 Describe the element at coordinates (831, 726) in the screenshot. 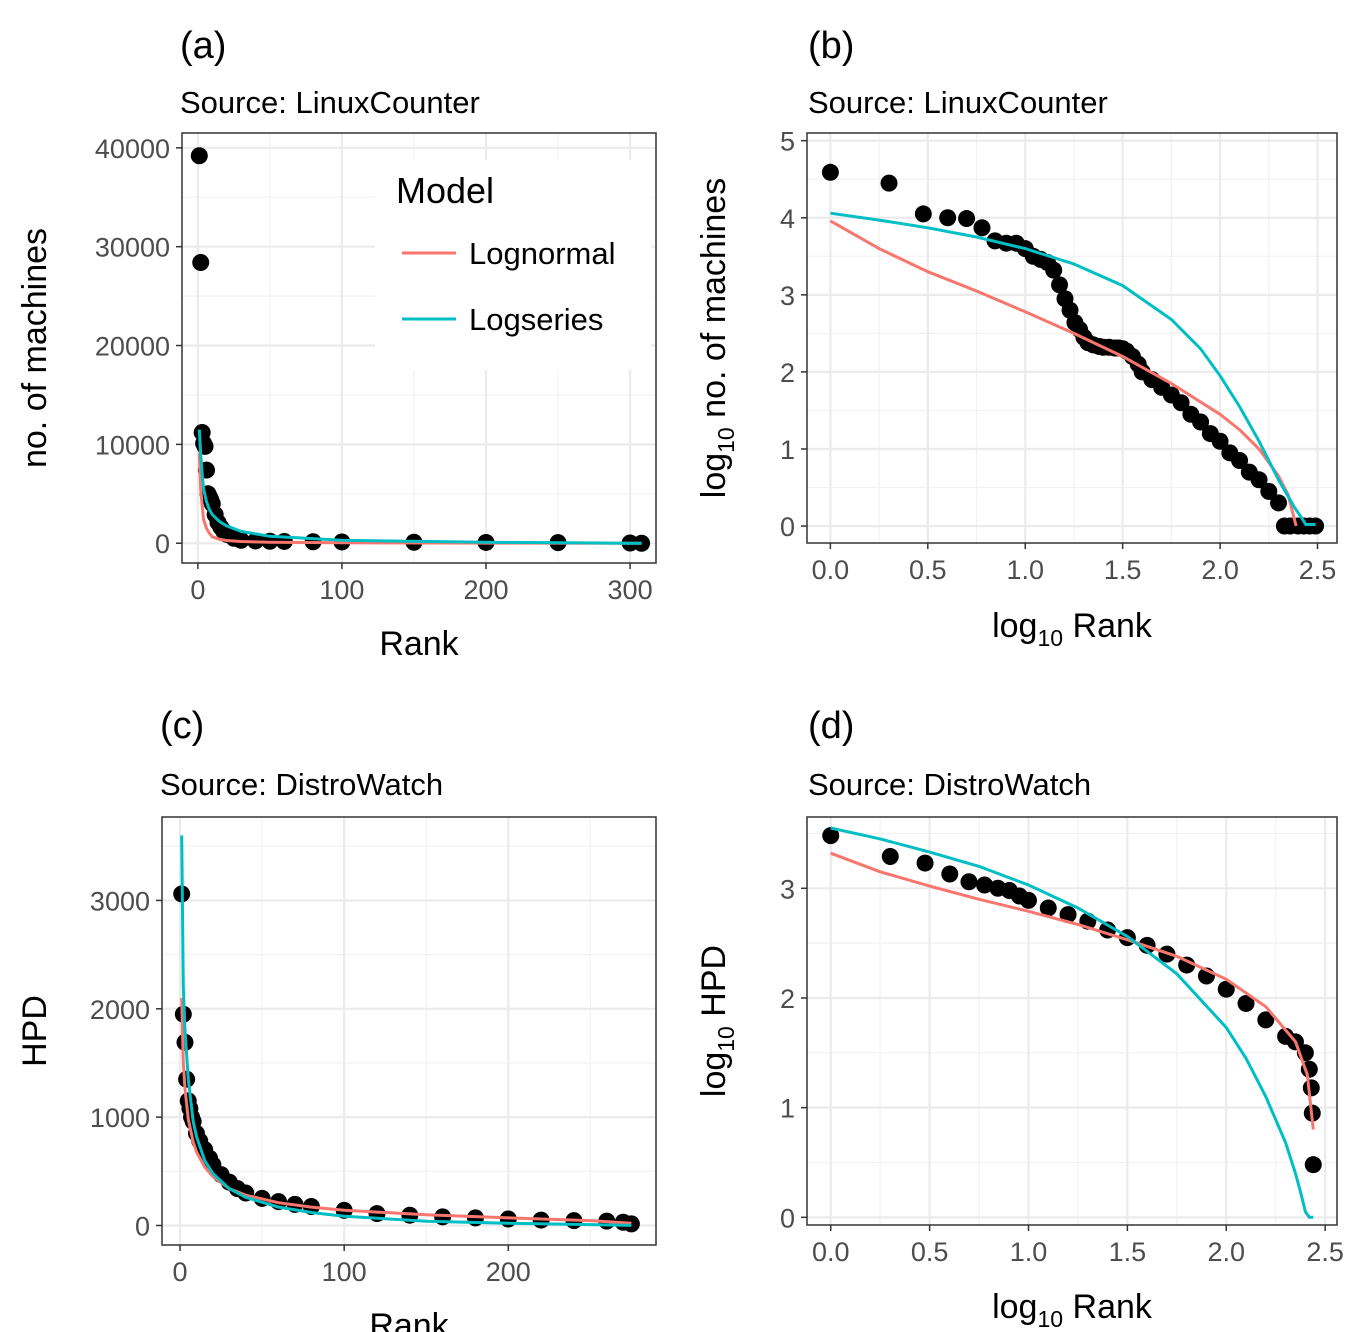

I see `panel-tag: (d)` at that location.